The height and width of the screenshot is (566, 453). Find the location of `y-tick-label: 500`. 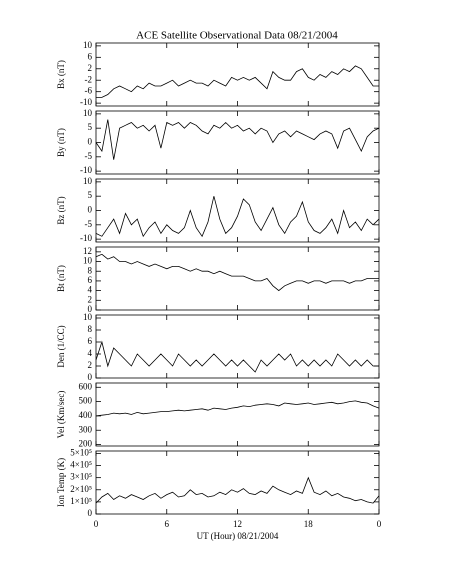

y-tick-label: 500 is located at coordinates (86, 401).